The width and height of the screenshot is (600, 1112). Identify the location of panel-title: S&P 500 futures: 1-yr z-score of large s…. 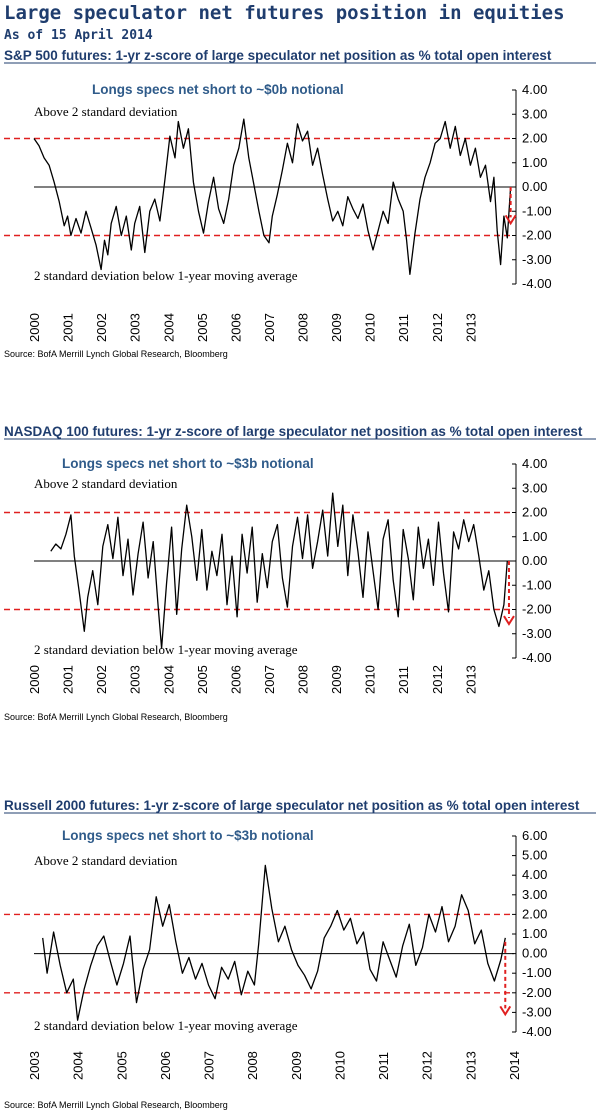
(278, 55).